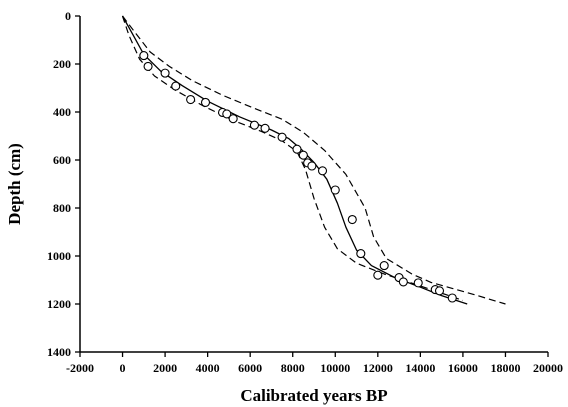 This screenshot has height=407, width=568. Describe the element at coordinates (313, 395) in the screenshot. I see `x-axis-label: Calibrated years BP` at that location.